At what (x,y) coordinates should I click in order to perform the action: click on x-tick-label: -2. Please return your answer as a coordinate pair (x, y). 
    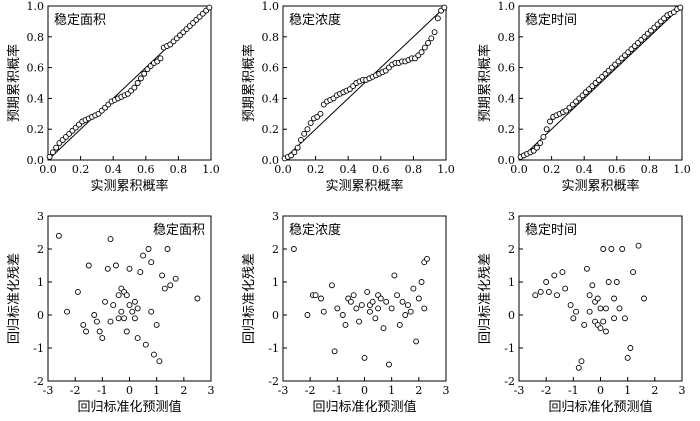
    Looking at the image, I should click on (310, 390).